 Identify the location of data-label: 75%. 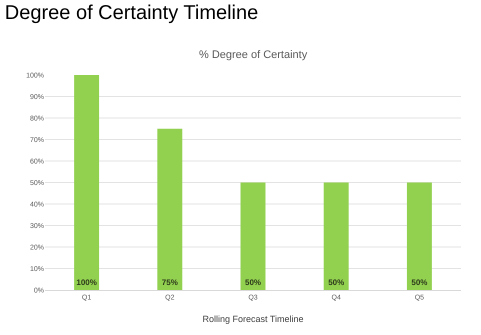
(170, 282).